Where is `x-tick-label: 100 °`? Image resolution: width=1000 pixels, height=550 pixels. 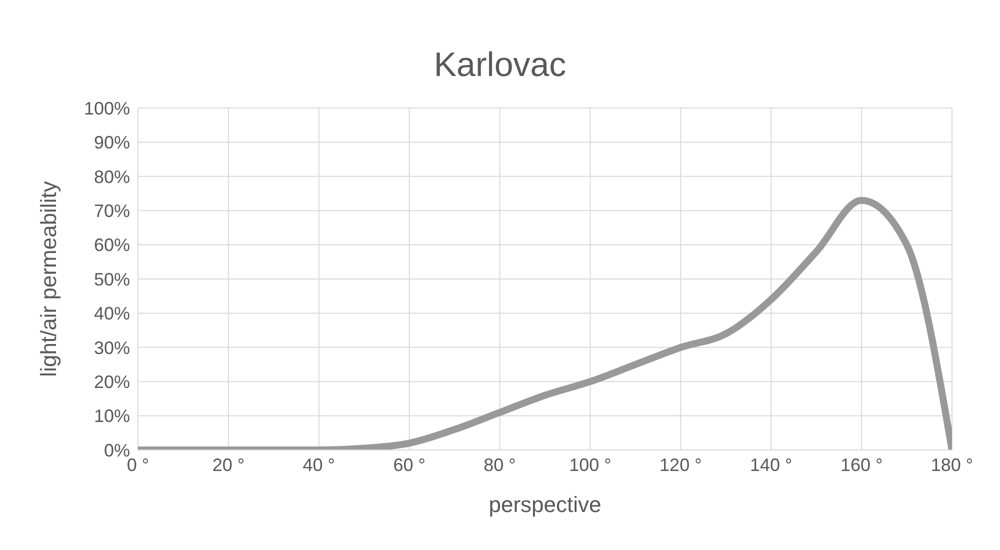
x-tick-label: 100 ° is located at coordinates (590, 464).